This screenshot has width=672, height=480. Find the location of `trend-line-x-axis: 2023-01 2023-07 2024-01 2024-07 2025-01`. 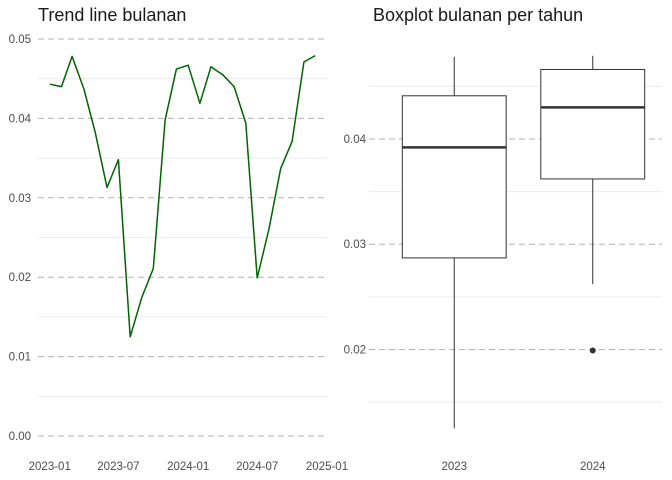

trend-line-x-axis: 2023-01 2023-07 2024-01 2024-07 2025-01 is located at coordinates (188, 467).